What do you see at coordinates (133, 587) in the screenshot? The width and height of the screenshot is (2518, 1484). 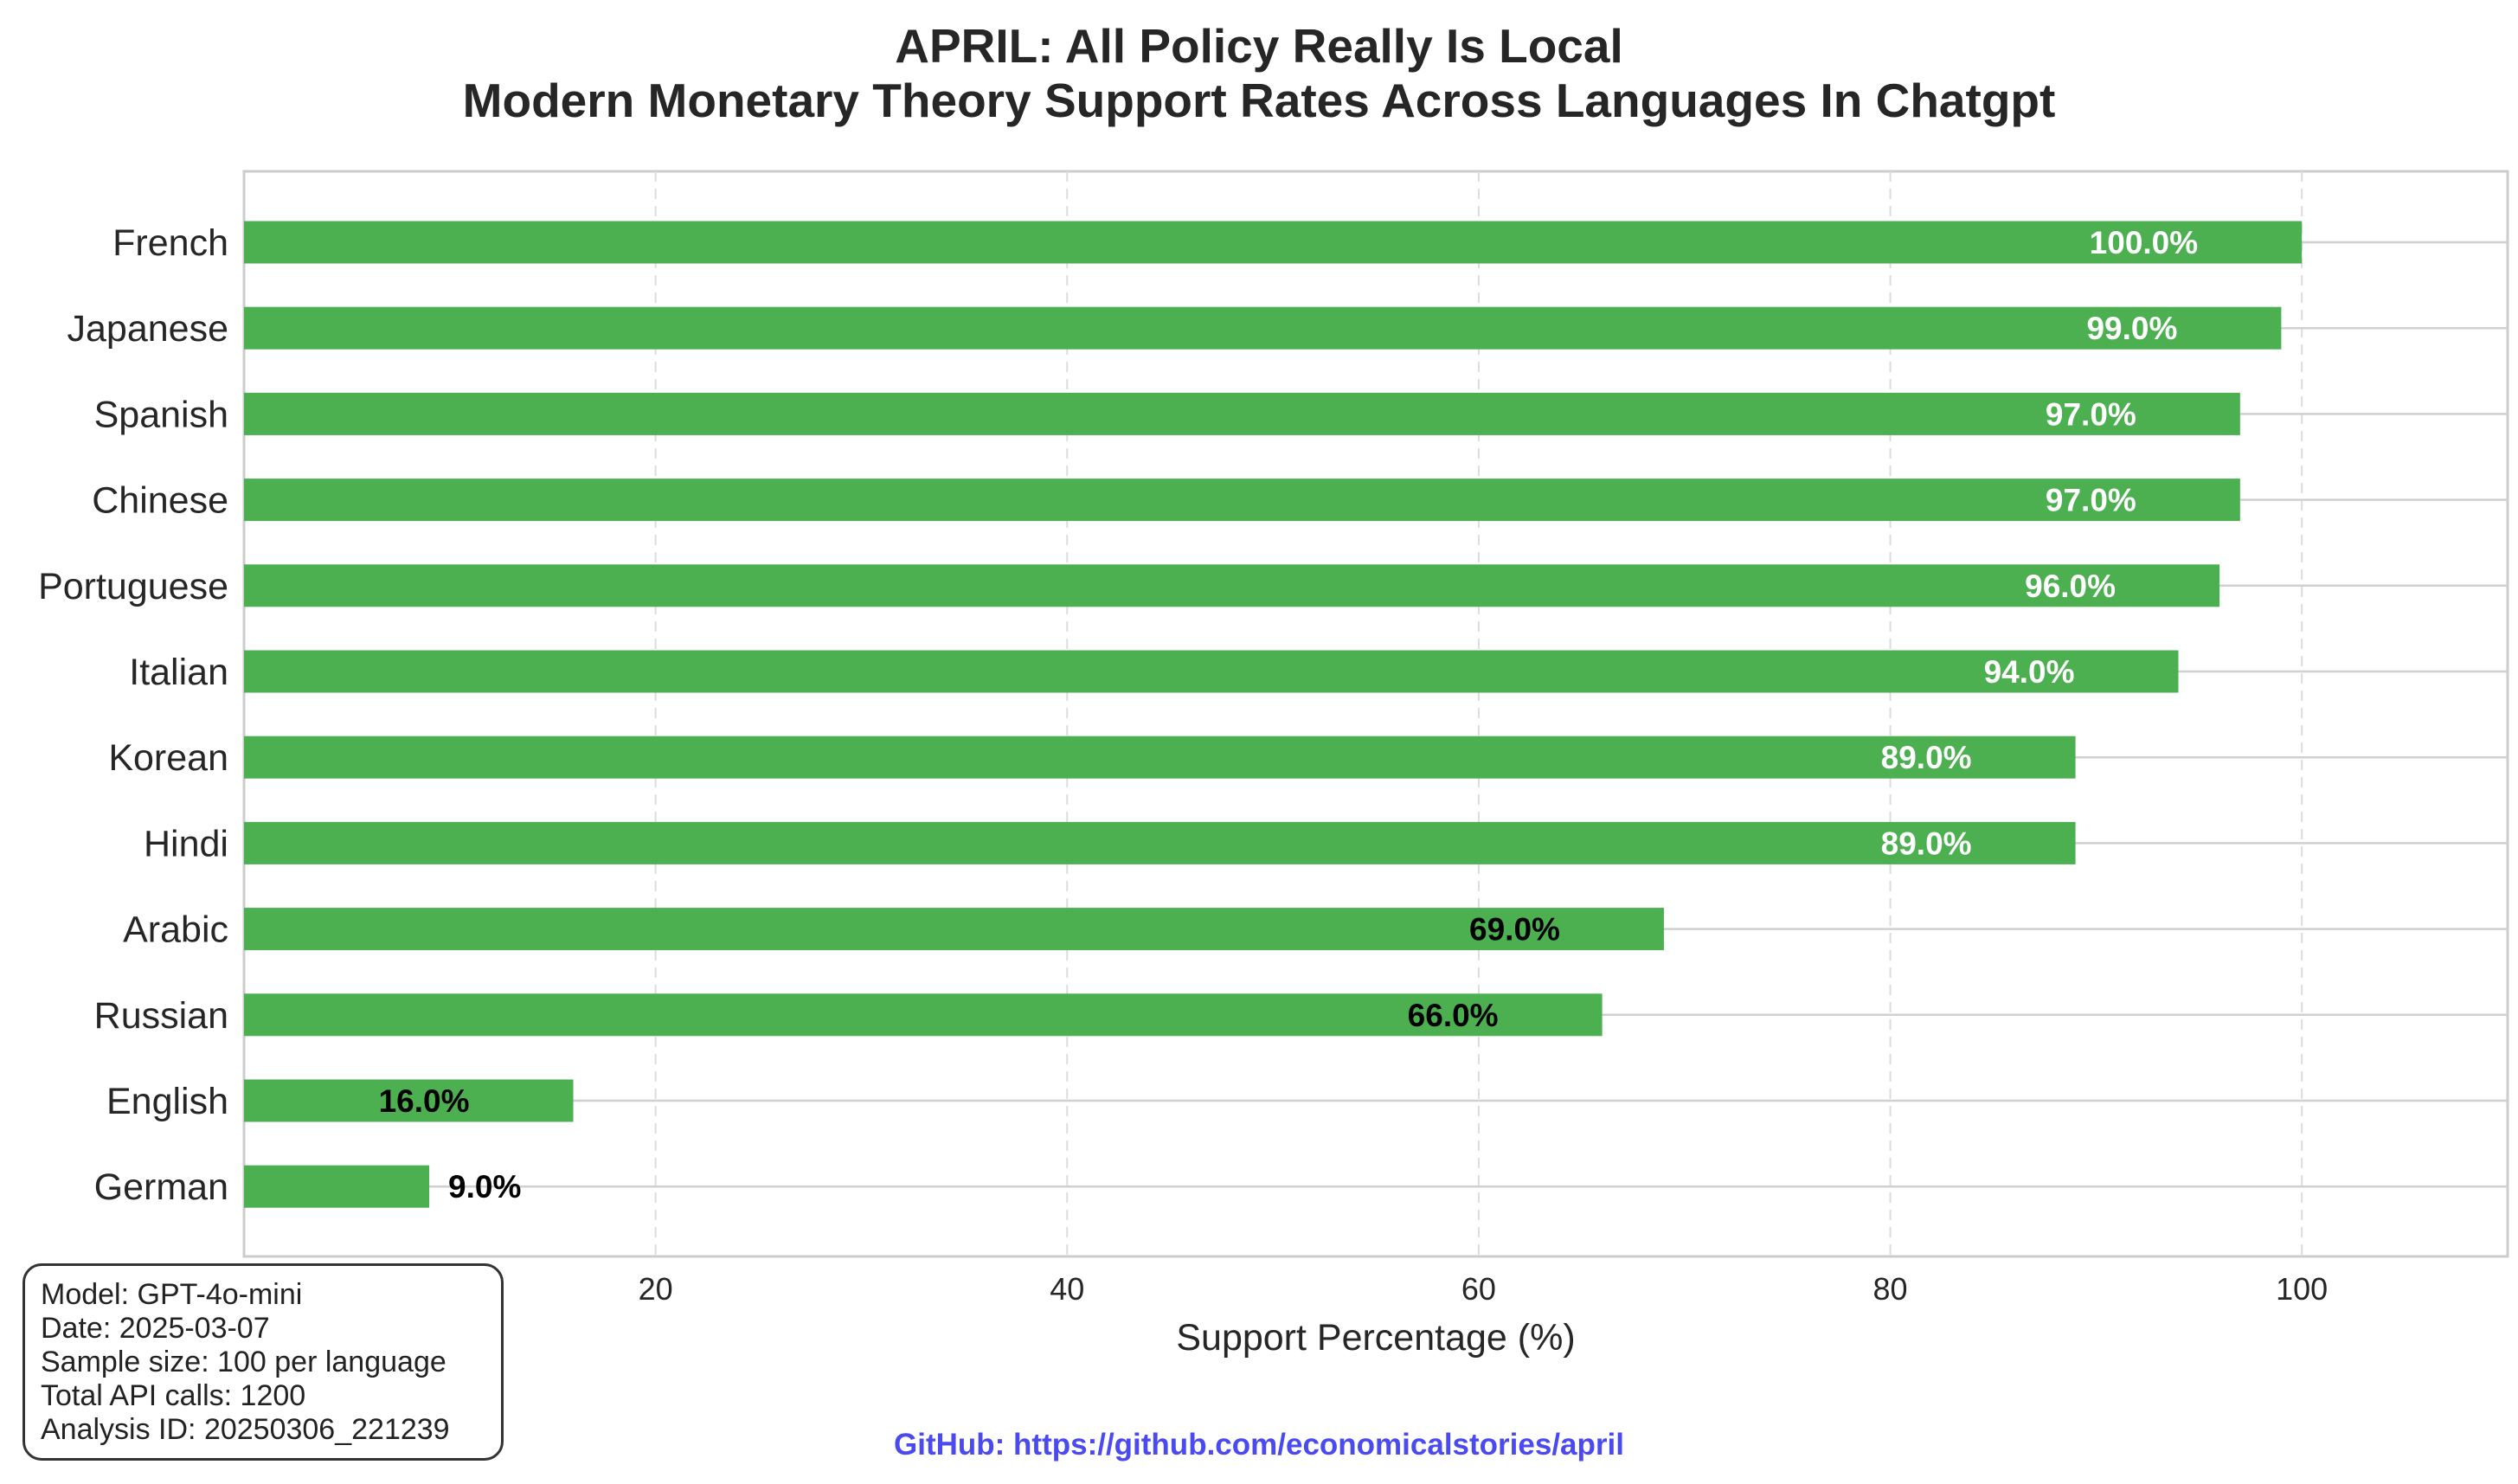 I see `category-label: Portuguese` at bounding box center [133, 587].